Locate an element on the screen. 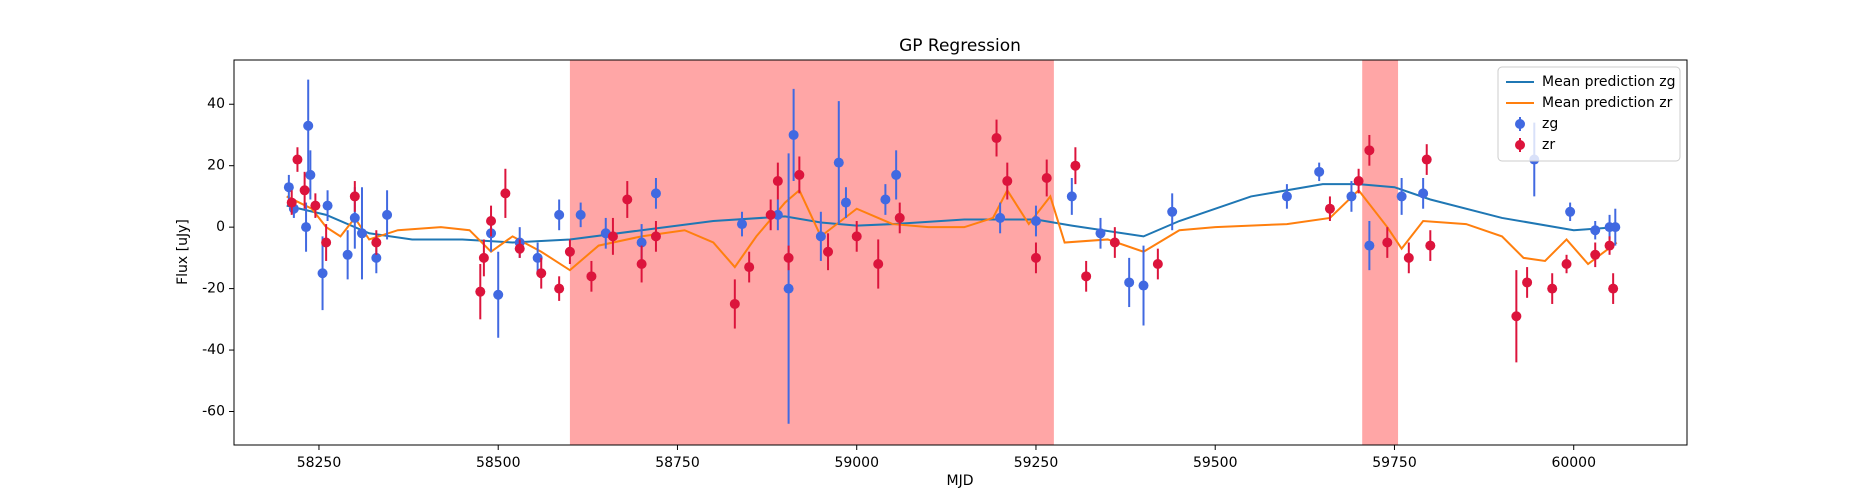 Image resolution: width=1875 pixels, height=500 pixels. legend-marker is located at coordinates (1520, 124).